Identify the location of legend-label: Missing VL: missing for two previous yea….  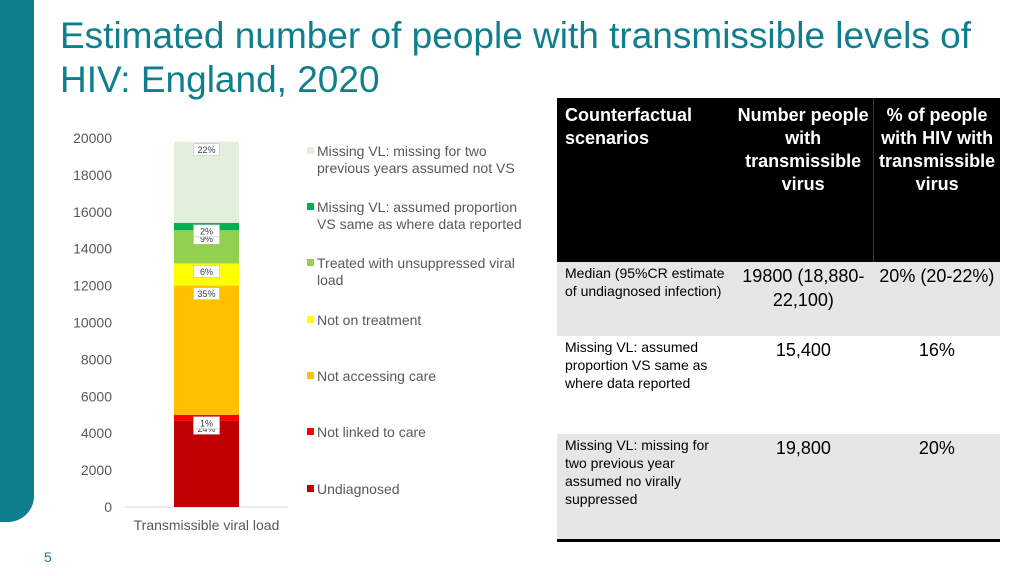
(416, 159).